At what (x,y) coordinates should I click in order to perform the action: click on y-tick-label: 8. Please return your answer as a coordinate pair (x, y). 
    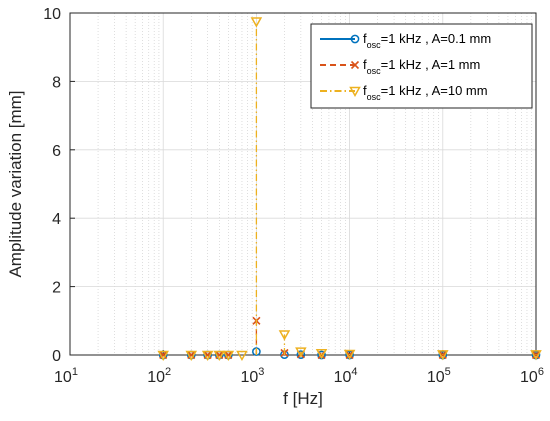
    Looking at the image, I should click on (56, 82).